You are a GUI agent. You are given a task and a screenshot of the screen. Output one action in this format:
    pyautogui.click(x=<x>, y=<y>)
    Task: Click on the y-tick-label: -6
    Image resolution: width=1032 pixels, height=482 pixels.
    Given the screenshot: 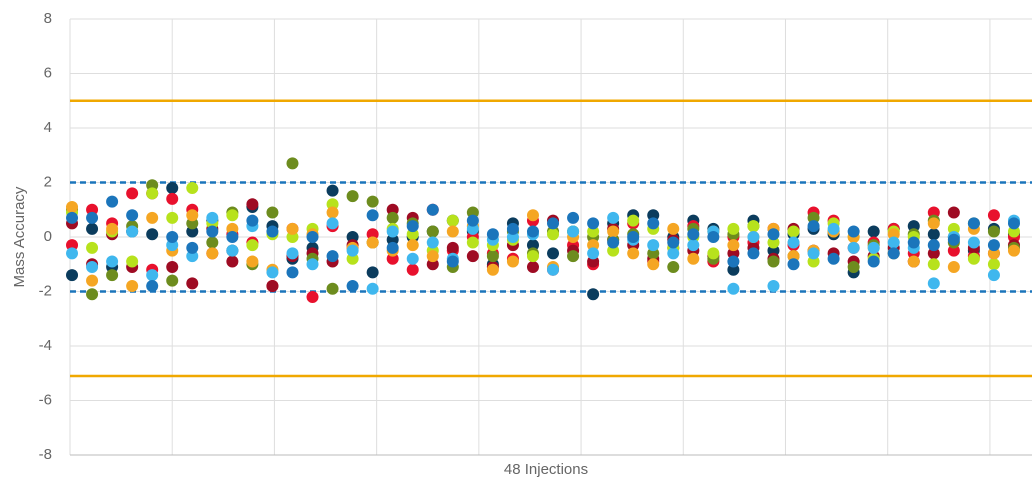 What is the action you would take?
    pyautogui.click(x=45, y=399)
    